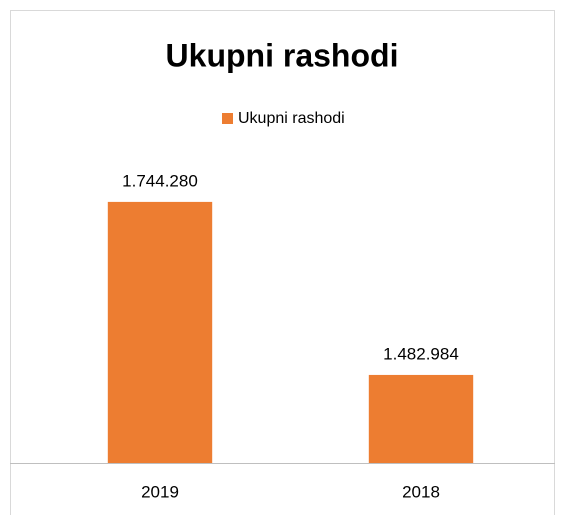 The image size is (564, 515). What do you see at coordinates (160, 180) in the screenshot?
I see `data-label: 1.744.280` at bounding box center [160, 180].